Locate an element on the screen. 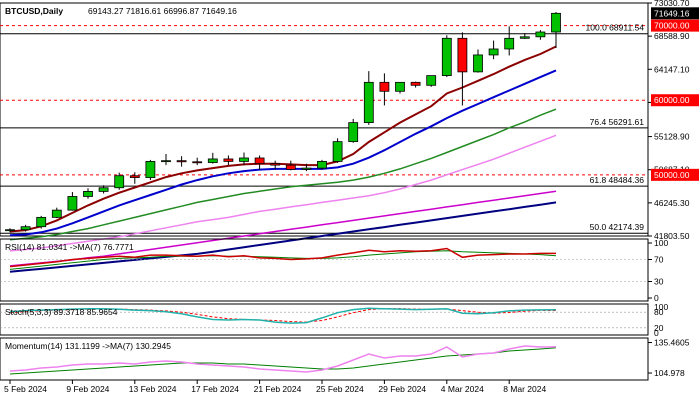  momentum-line is located at coordinates (283, 359).